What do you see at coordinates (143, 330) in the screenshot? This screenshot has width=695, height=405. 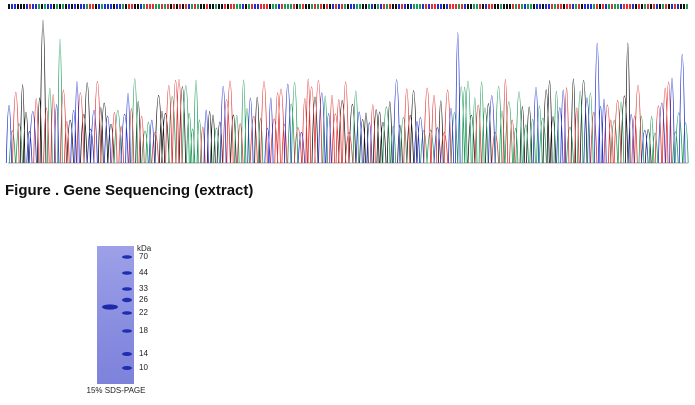 I see `marker-label: 18` at bounding box center [143, 330].